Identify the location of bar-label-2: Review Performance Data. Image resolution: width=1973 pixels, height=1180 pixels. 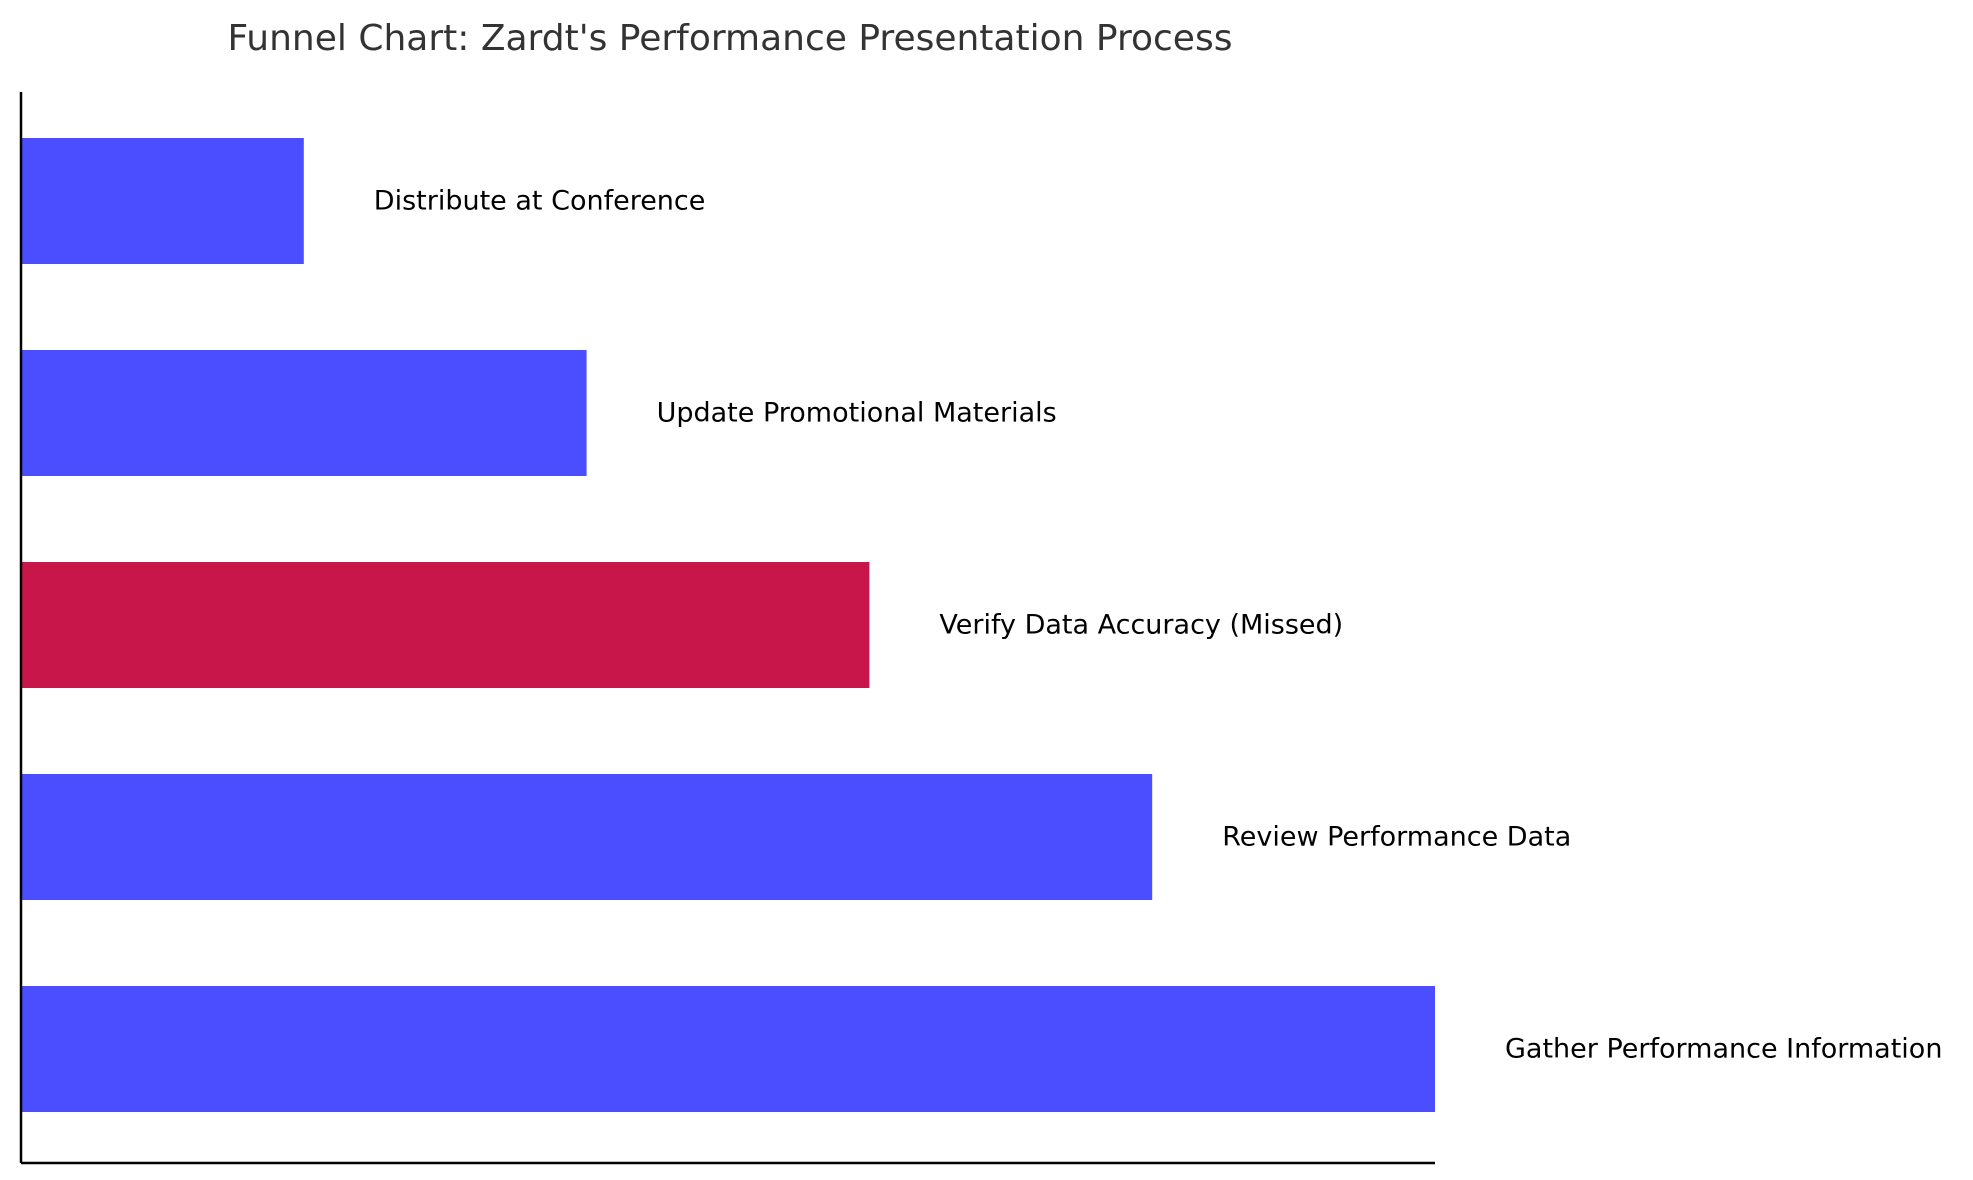
(1396, 837).